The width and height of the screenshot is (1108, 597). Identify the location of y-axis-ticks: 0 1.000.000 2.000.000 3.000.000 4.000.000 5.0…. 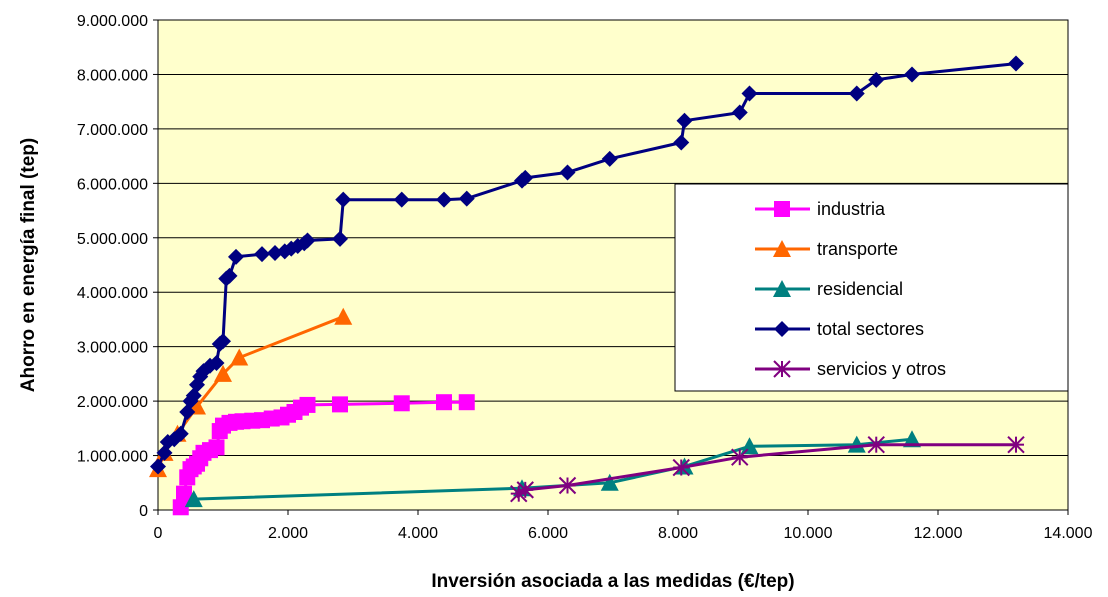
(117, 266).